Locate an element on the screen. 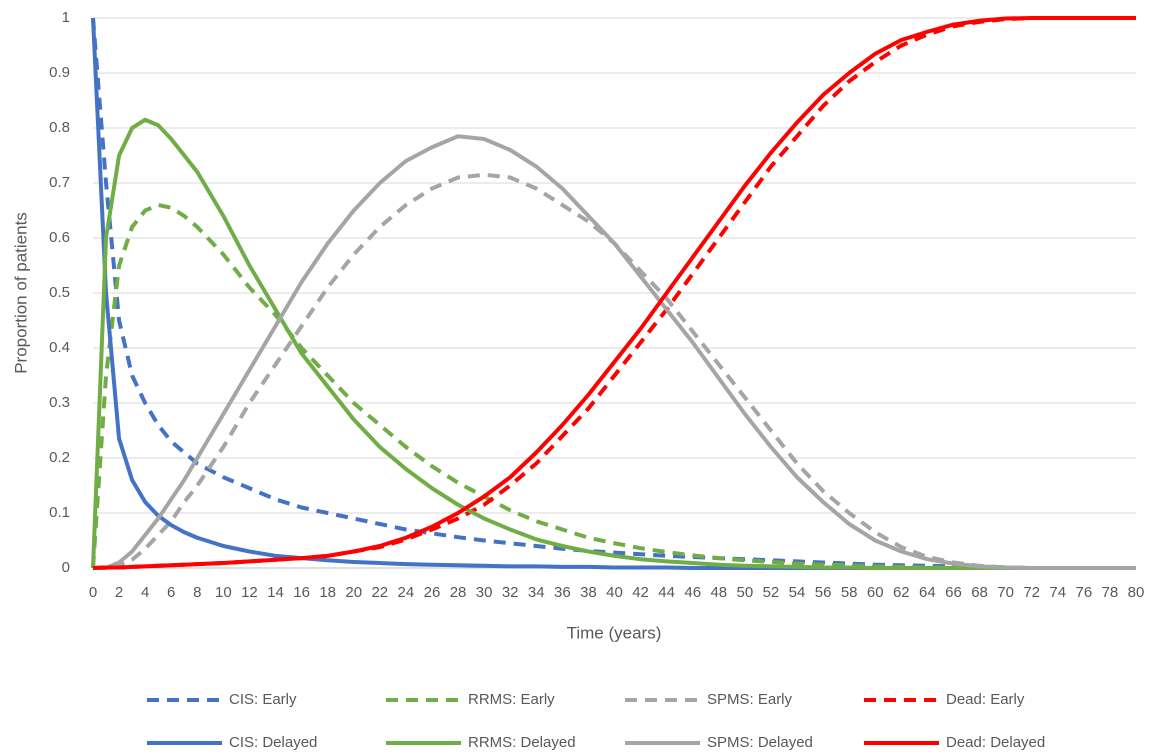  legend-label: RRMS: Early is located at coordinates (511, 699).